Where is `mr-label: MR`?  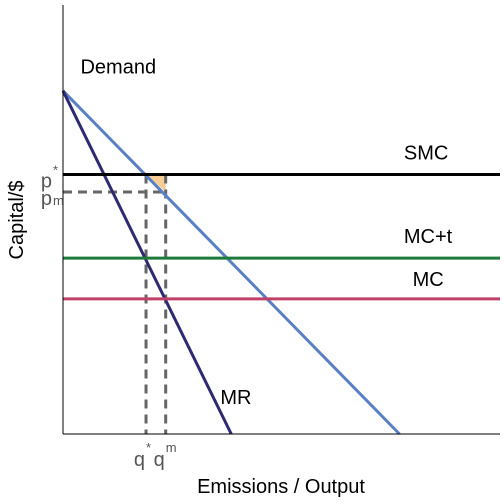 mr-label: MR is located at coordinates (235, 398).